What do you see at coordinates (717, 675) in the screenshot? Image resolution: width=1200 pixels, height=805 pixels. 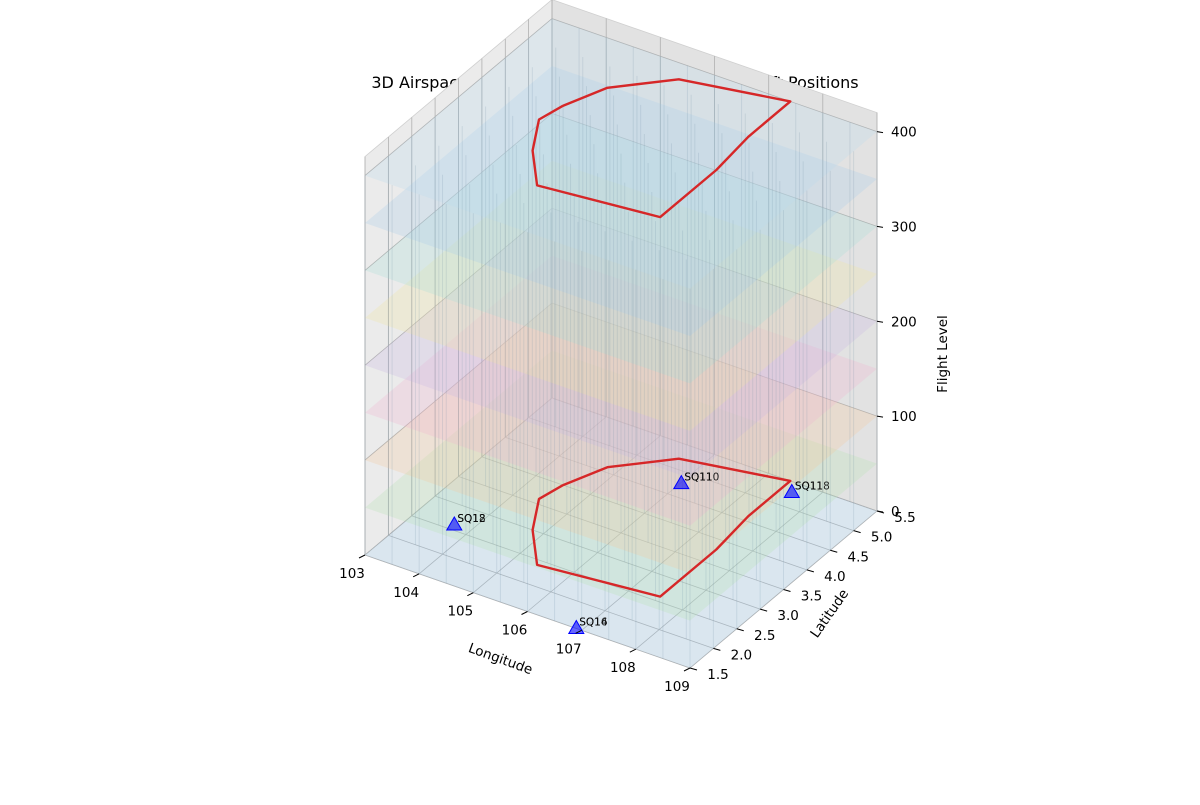 I see `y-tick-label: 1.5` at bounding box center [717, 675].